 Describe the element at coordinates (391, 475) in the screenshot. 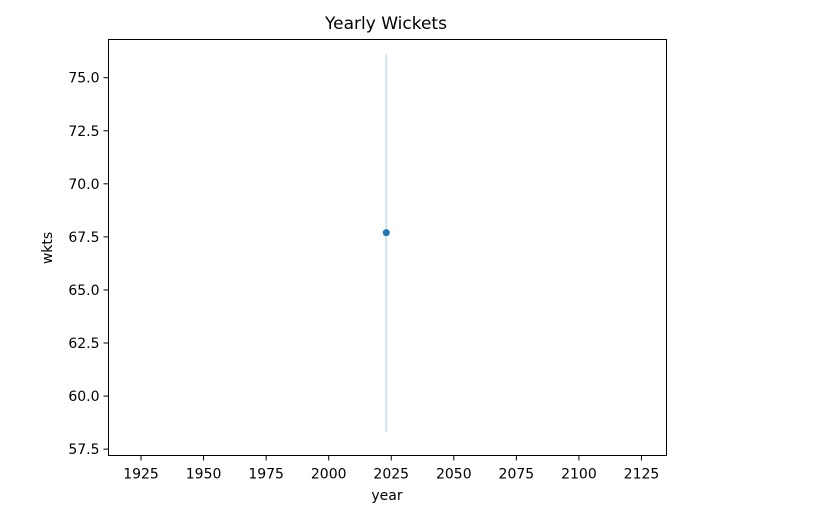

I see `x-tick-label: 2025` at that location.